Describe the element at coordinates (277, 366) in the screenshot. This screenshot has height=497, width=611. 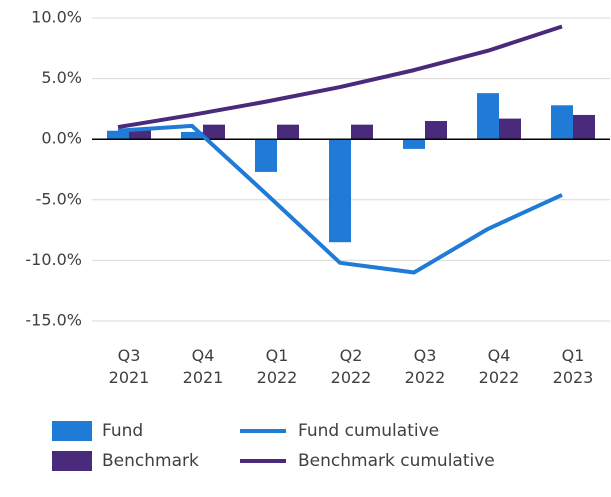
I see `x-tick-label: Q1 2022` at that location.